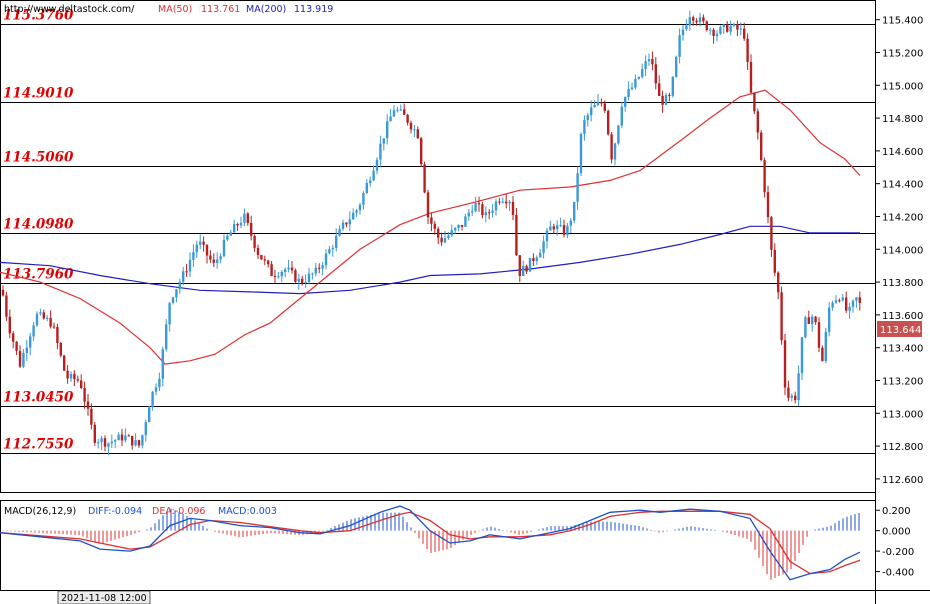 This screenshot has width=930, height=604. I want to click on ma200-value: 113.919, so click(313, 9).